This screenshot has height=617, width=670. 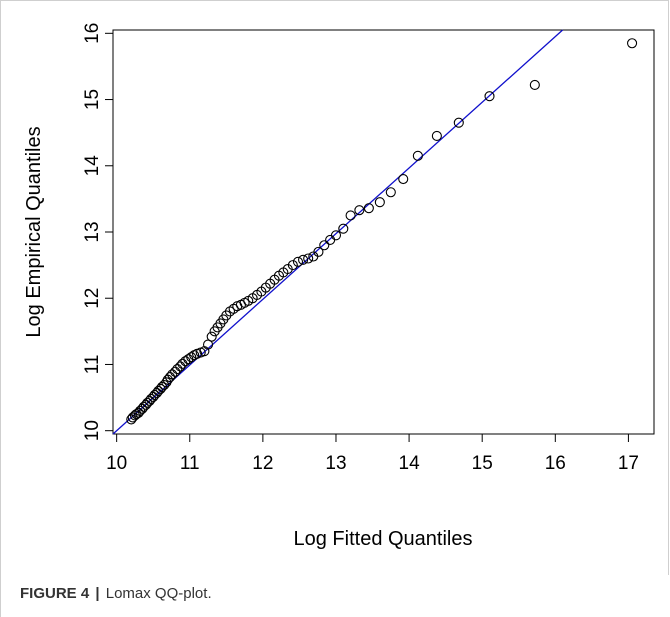 I want to click on y-axis: 10 11 12 13 14 15 16, so click(x=97, y=232).